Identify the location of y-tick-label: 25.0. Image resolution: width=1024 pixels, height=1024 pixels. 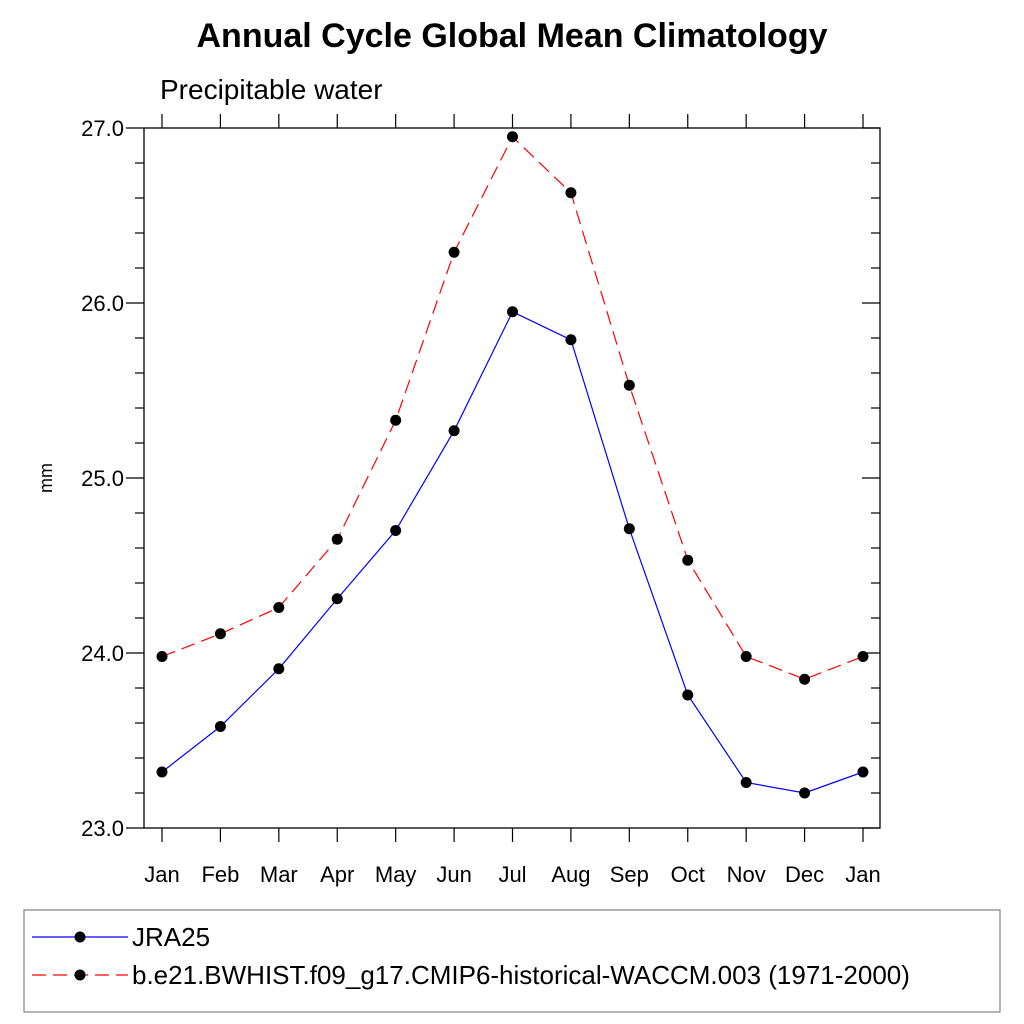
(102, 478).